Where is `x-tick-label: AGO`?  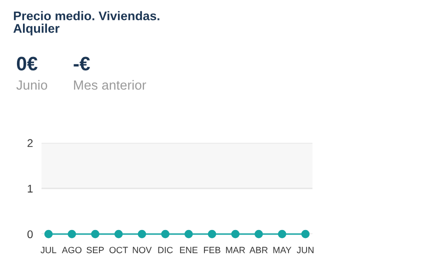 x-tick-label: AGO is located at coordinates (72, 250).